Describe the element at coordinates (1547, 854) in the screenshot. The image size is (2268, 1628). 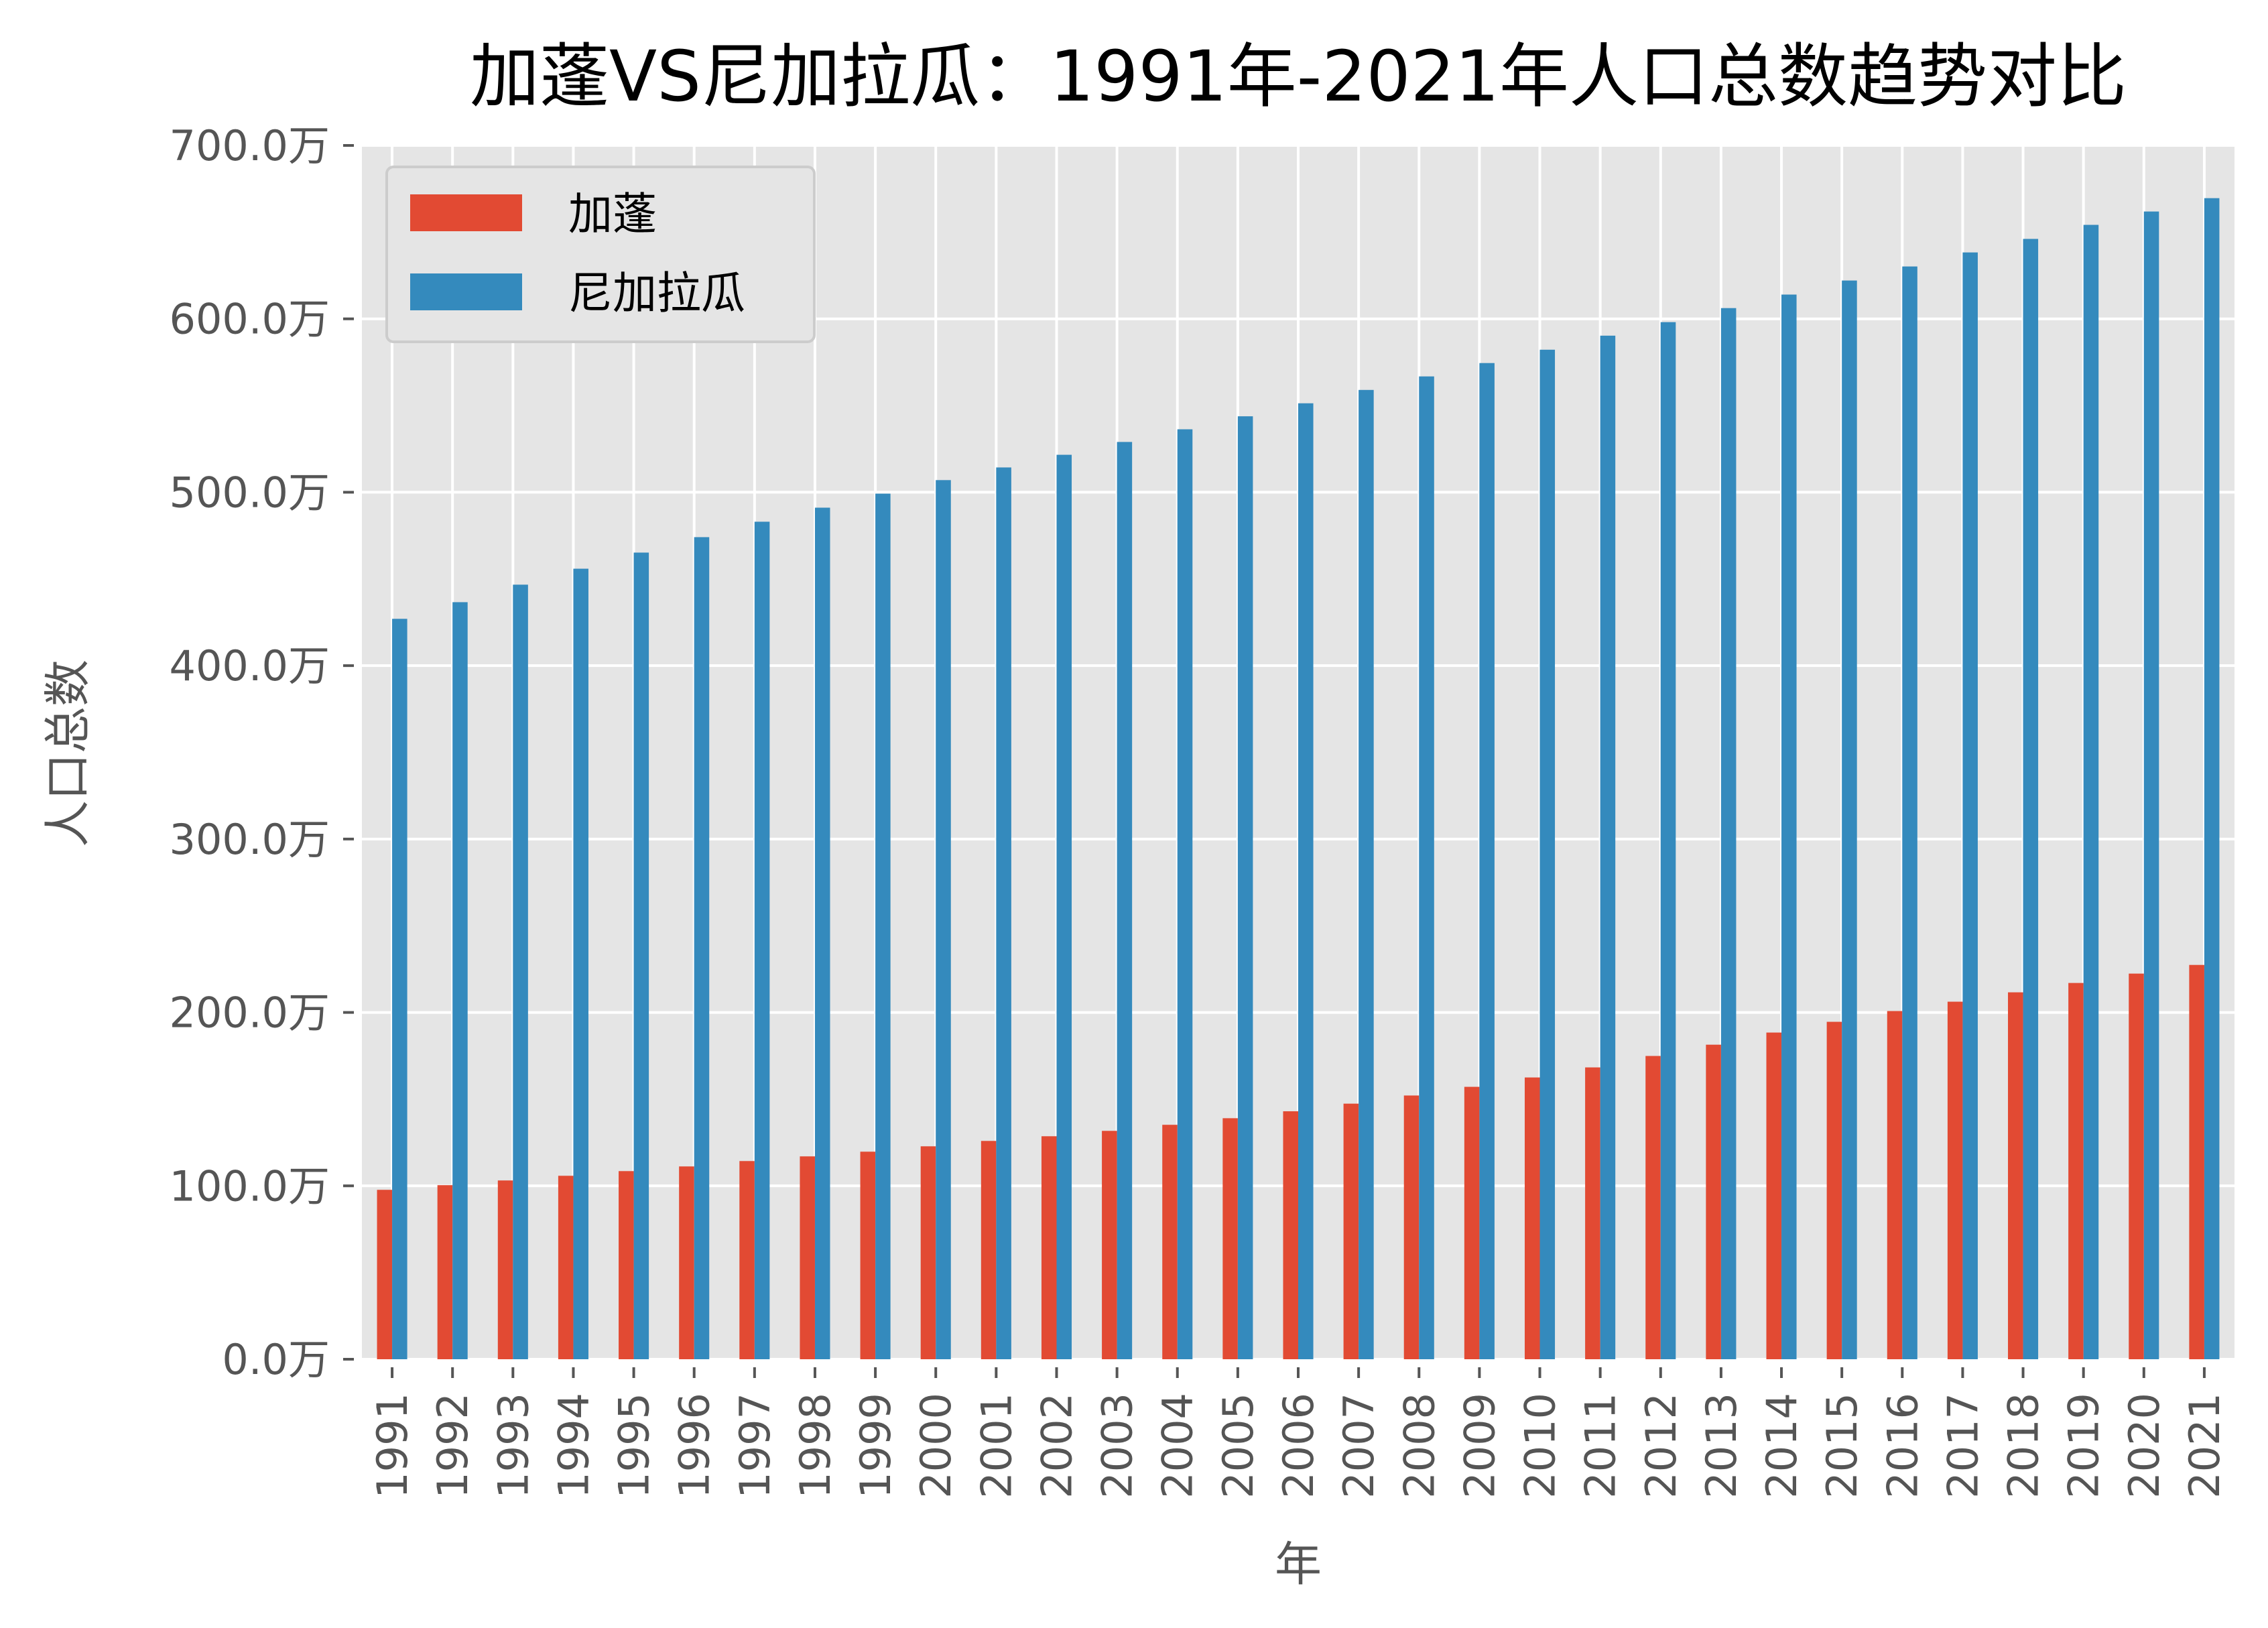
I see `bar-nicaragua-2010` at that location.